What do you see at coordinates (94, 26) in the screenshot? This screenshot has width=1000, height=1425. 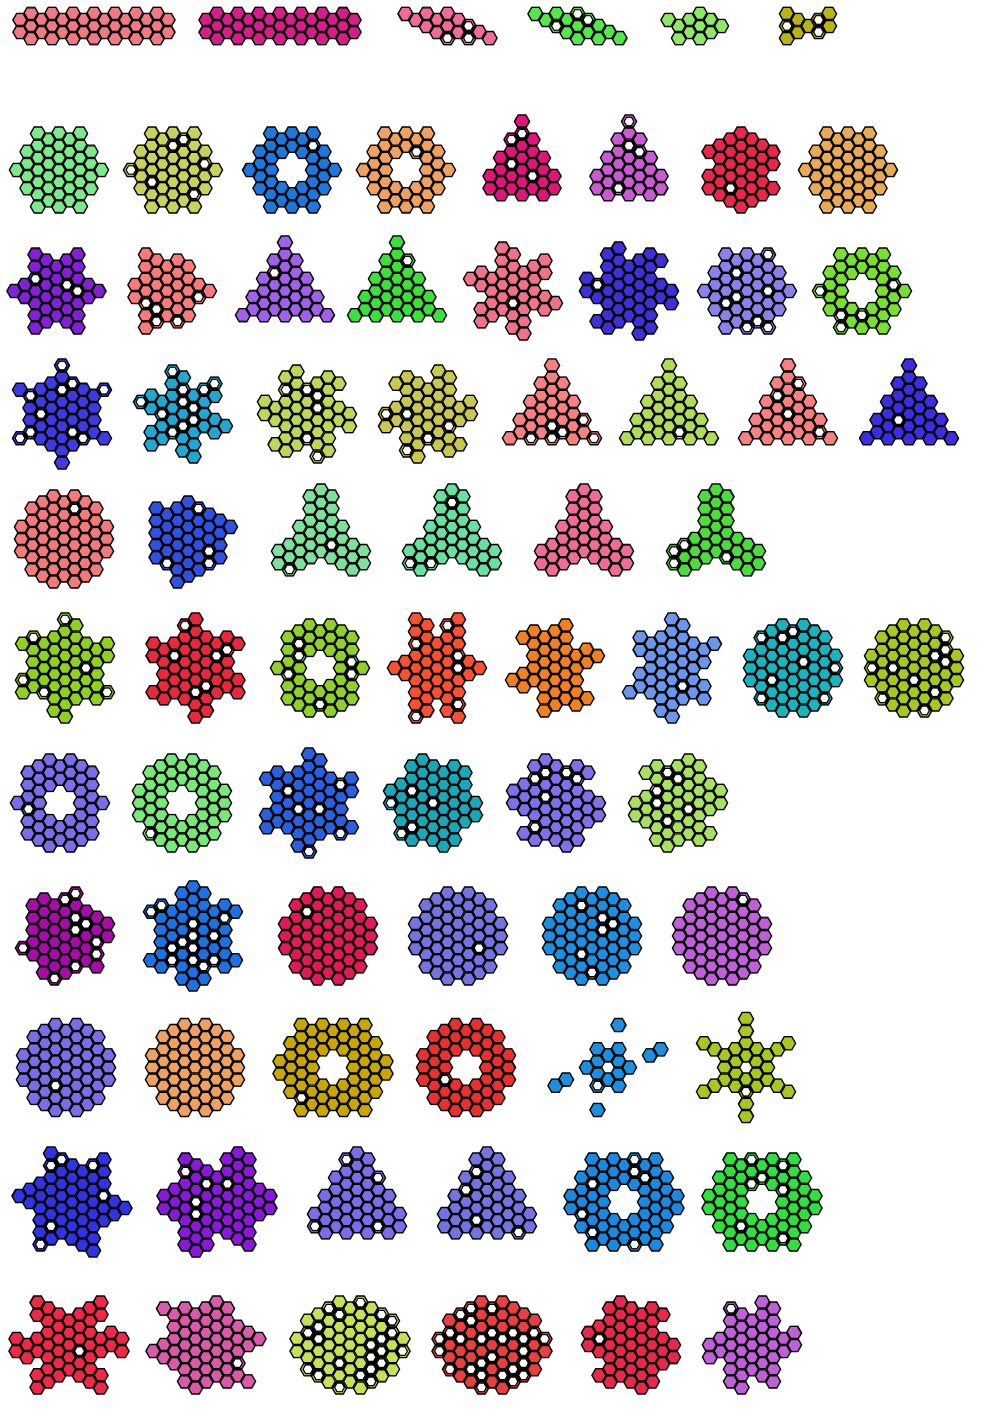 I see `tiling-band-r1-c1` at bounding box center [94, 26].